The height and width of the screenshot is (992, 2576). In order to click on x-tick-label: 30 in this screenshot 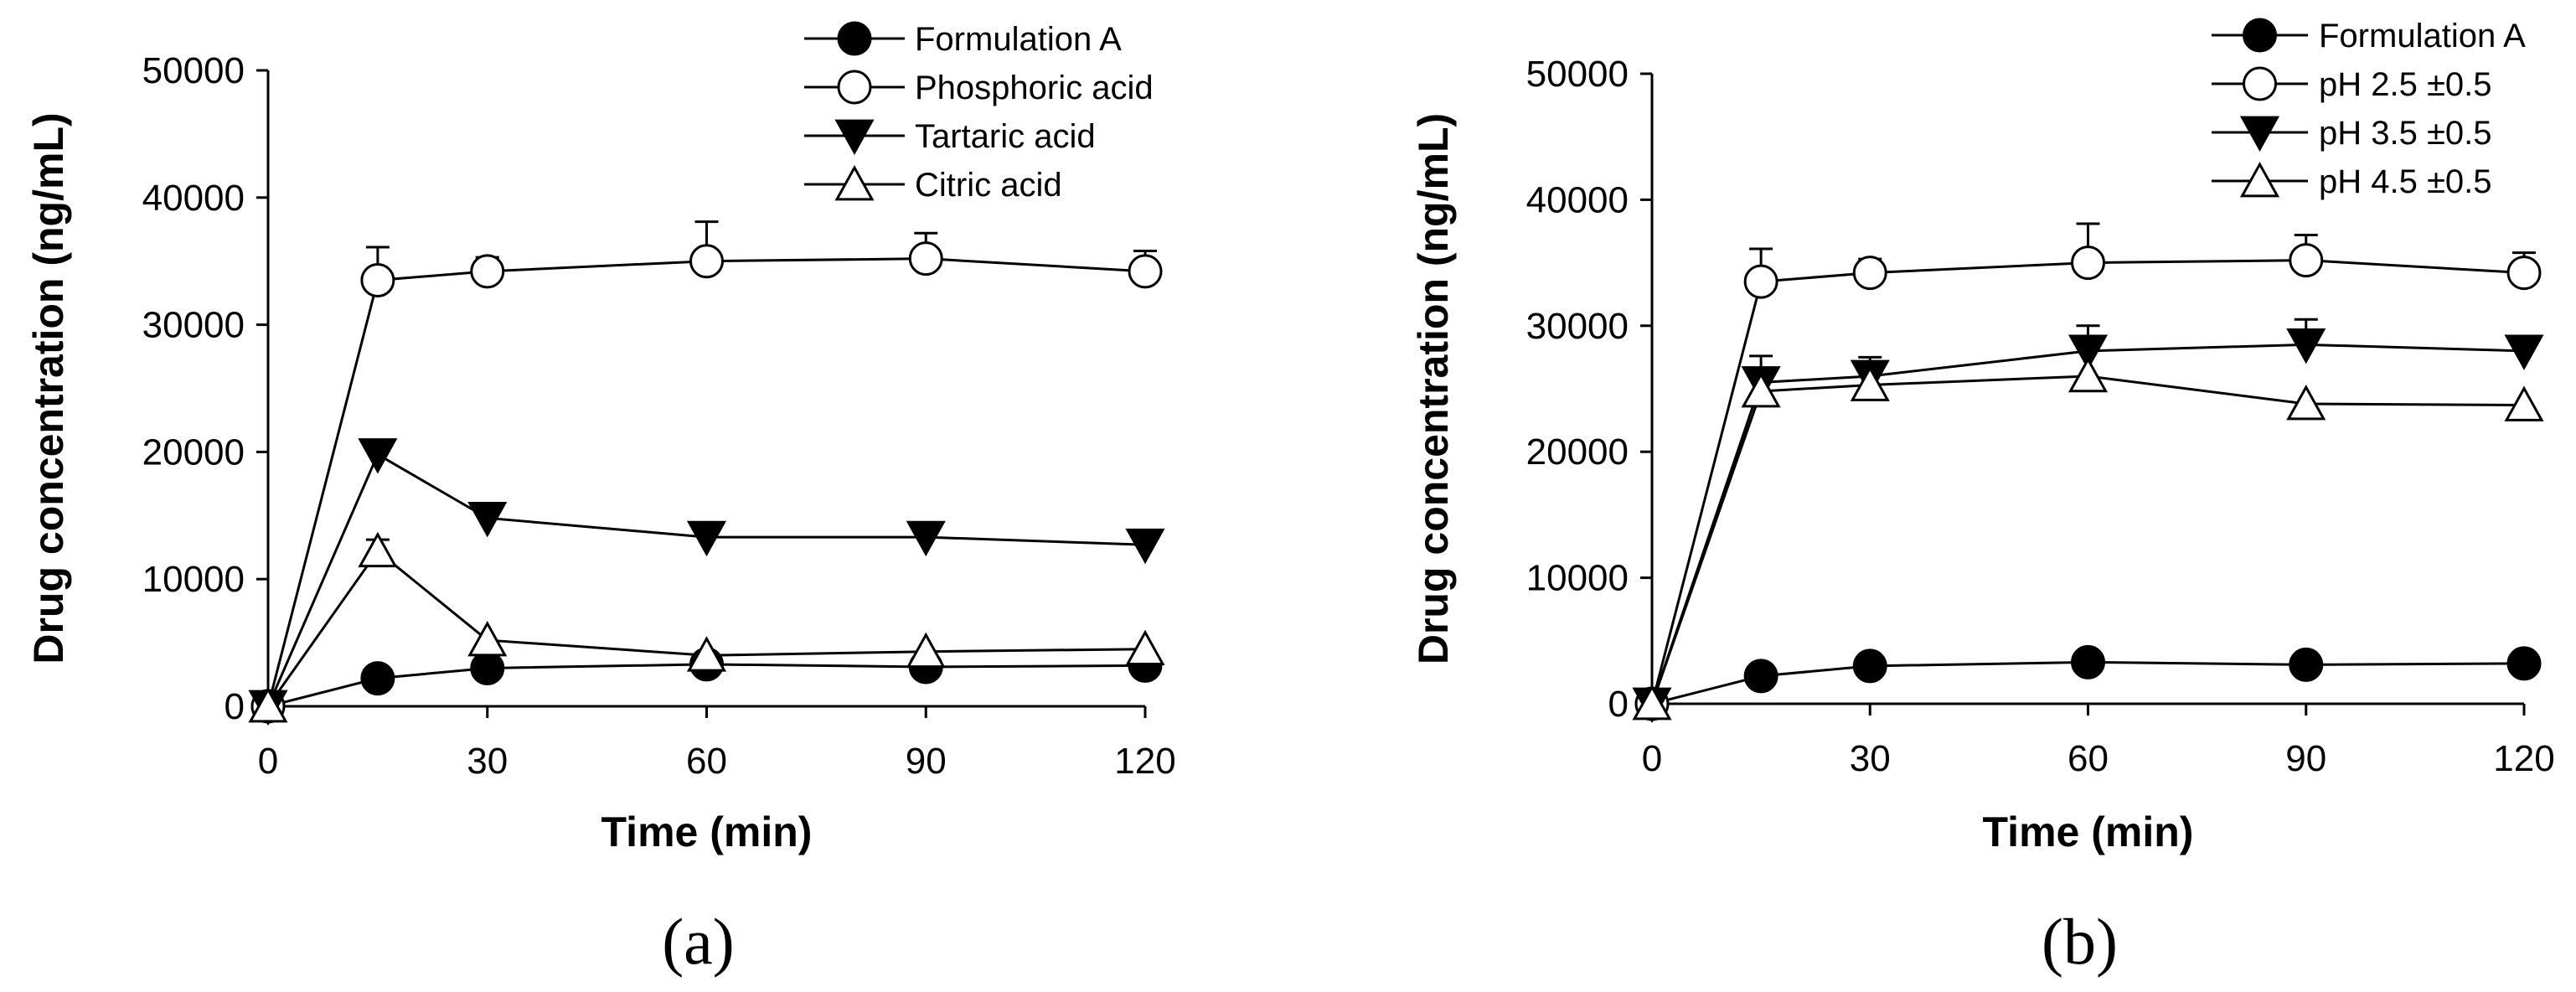, I will do `click(487, 761)`.